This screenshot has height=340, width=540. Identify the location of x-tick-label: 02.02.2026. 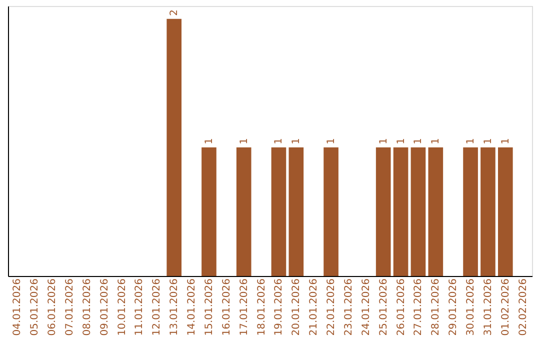
(523, 307).